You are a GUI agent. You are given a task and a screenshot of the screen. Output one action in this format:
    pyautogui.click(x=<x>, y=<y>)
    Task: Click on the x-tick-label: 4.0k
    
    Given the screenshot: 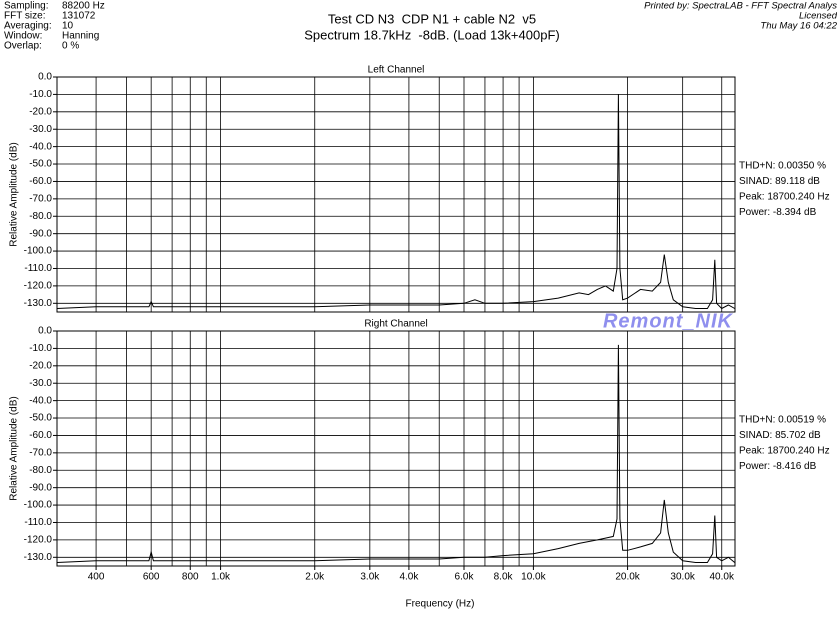 What is the action you would take?
    pyautogui.click(x=409, y=577)
    